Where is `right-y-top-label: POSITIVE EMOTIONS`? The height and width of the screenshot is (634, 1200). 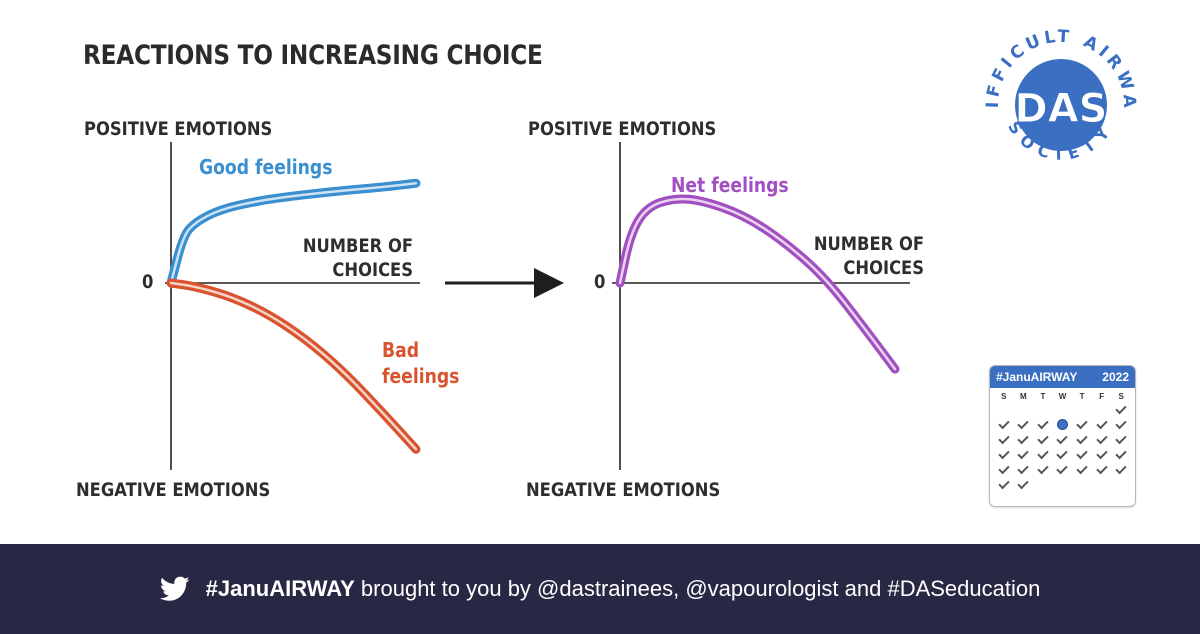 right-y-top-label: POSITIVE EMOTIONS is located at coordinates (622, 129).